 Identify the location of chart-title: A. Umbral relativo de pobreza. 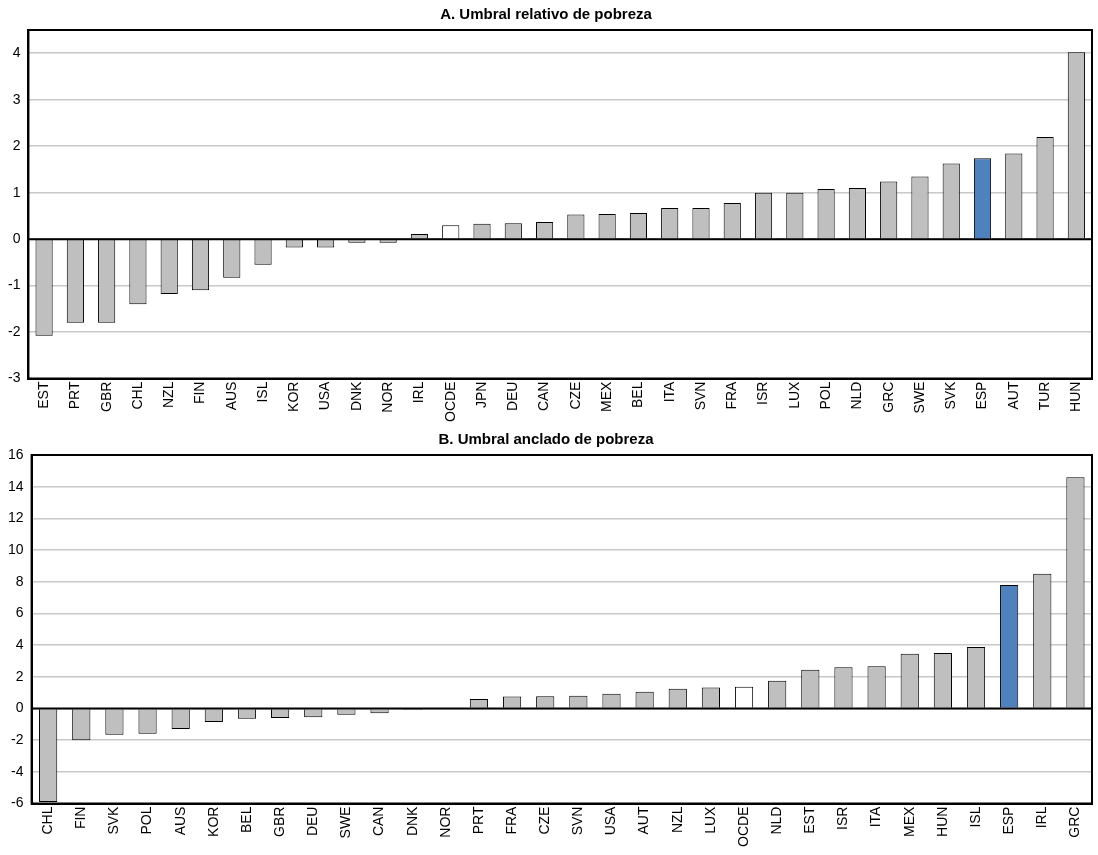
(546, 14).